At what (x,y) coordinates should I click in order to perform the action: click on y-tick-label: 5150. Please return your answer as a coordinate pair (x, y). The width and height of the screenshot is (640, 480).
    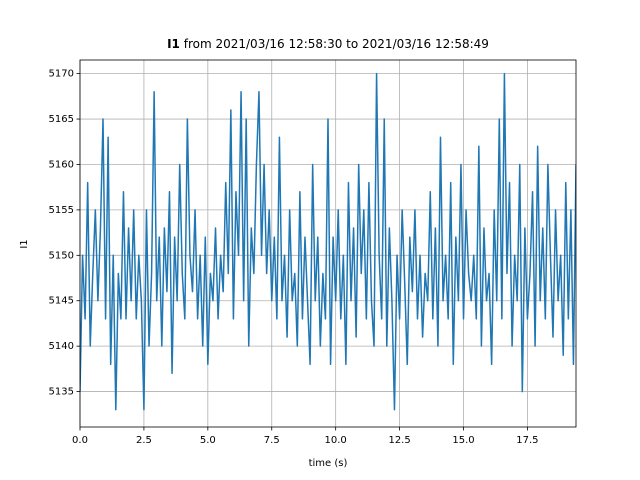
    Looking at the image, I should click on (61, 255).